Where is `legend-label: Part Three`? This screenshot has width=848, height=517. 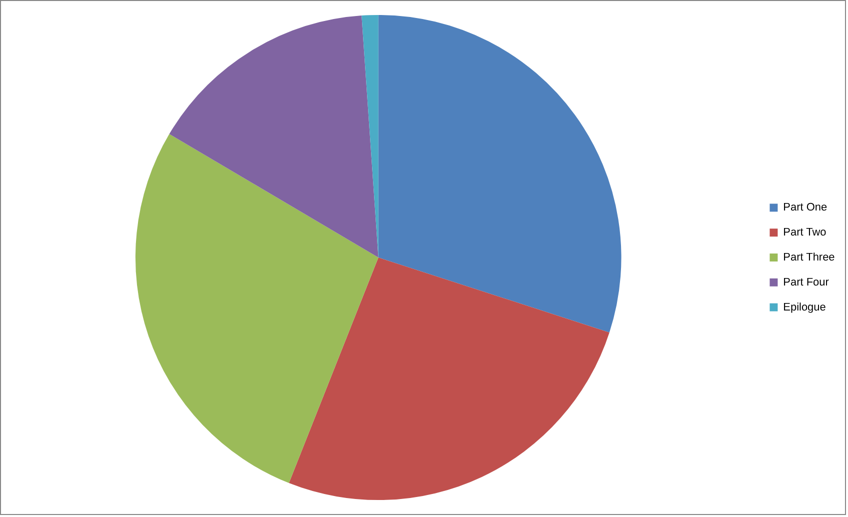 legend-label: Part Three is located at coordinates (809, 258).